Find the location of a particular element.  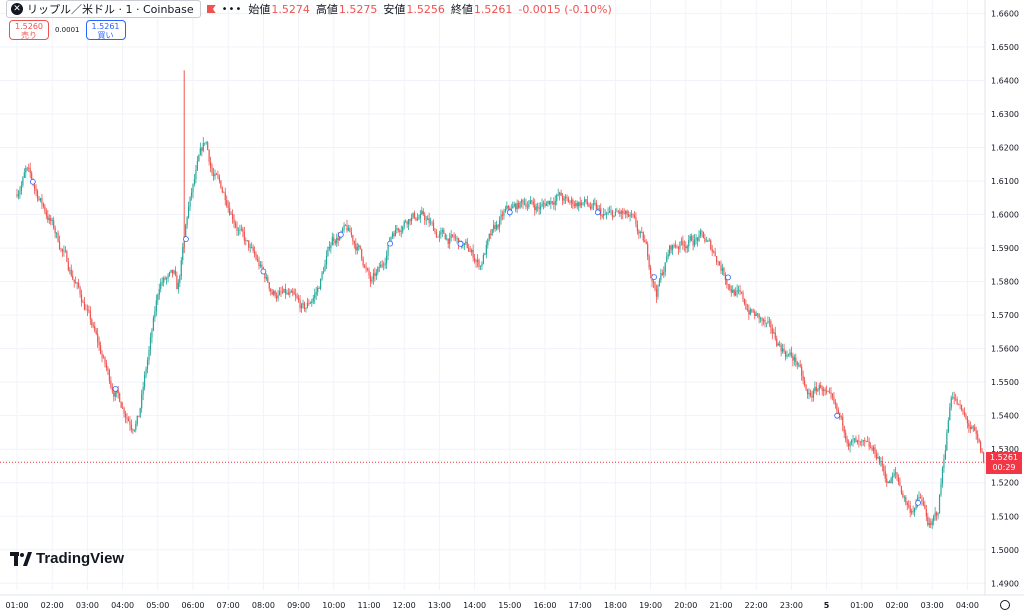

more-icon: ••• is located at coordinates (232, 9).